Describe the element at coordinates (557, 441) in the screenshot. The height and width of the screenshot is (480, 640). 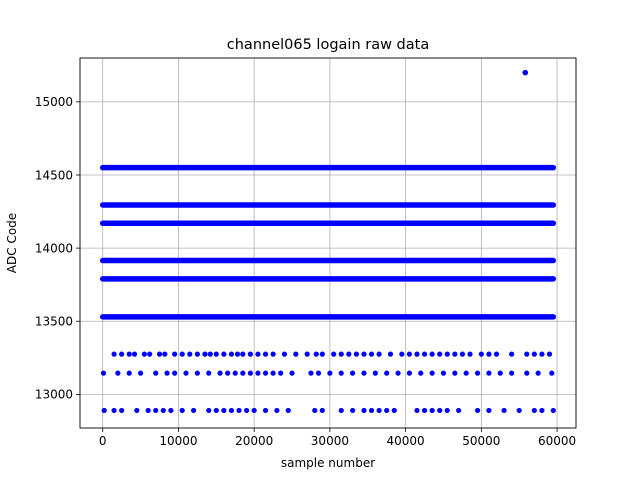
I see `x-tick-label: 60000` at that location.